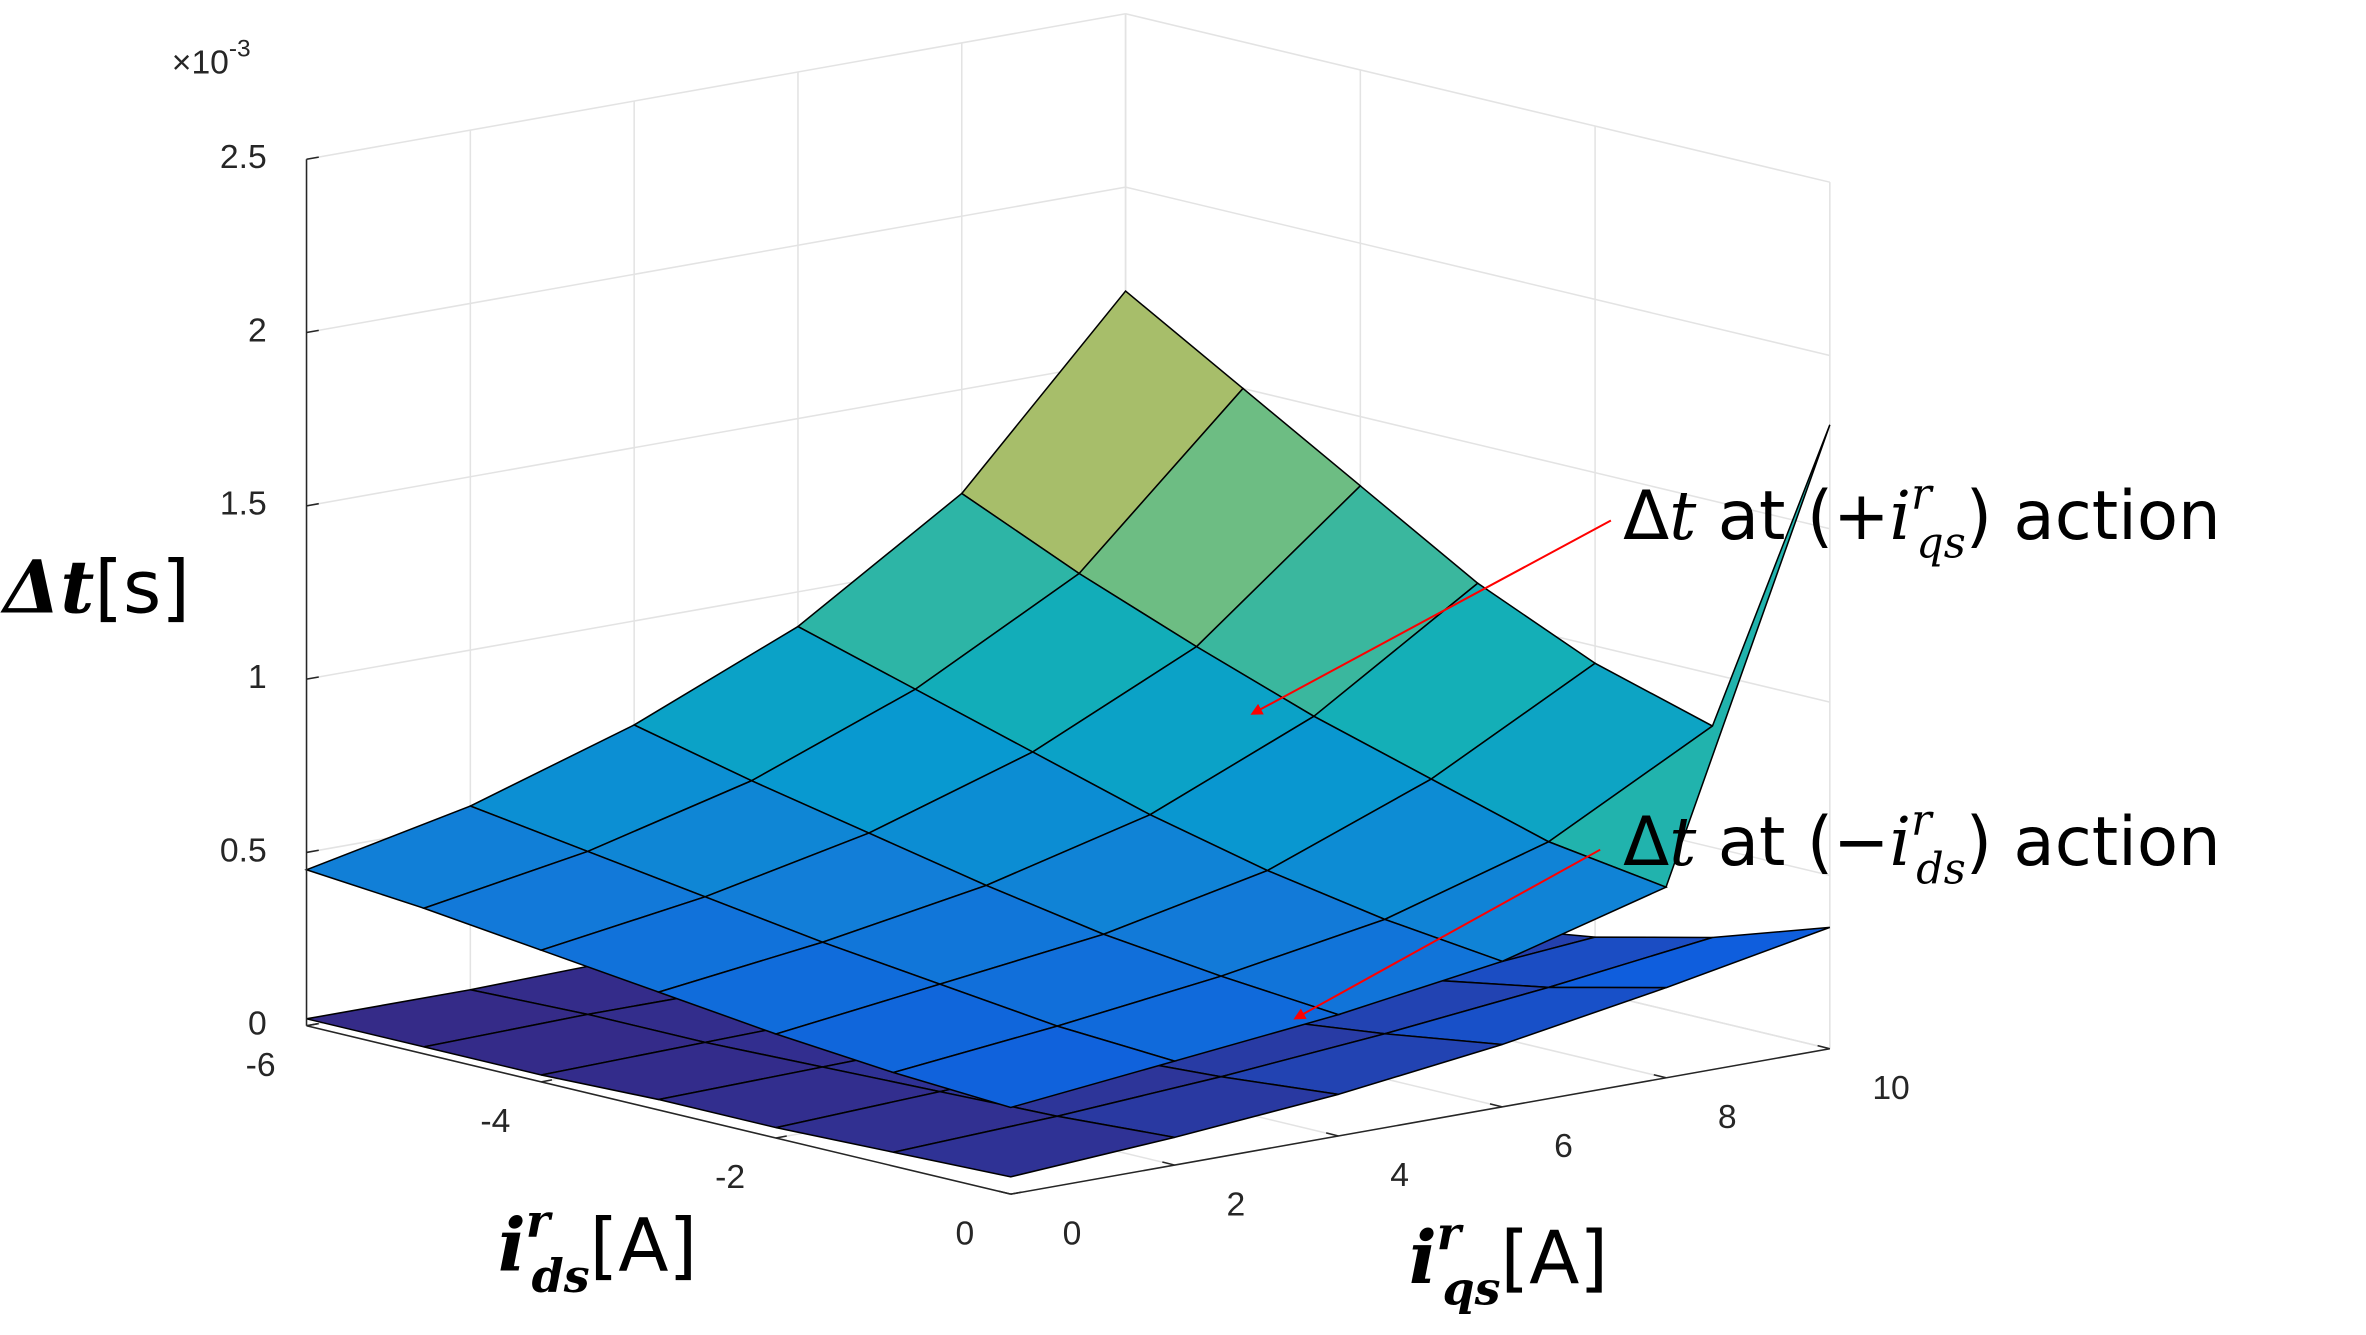  What do you see at coordinates (1940, 869) in the screenshot?
I see `ann-sub: ds` at bounding box center [1940, 869].